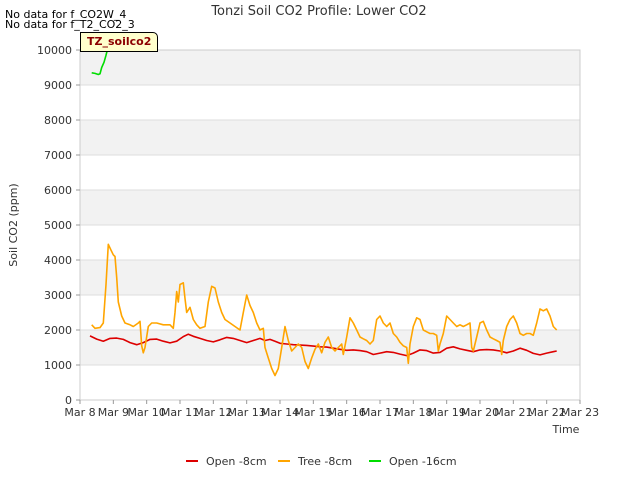 Image resolution: width=640 pixels, height=480 pixels. I want to click on y-tick-label: 2000, so click(58, 330).